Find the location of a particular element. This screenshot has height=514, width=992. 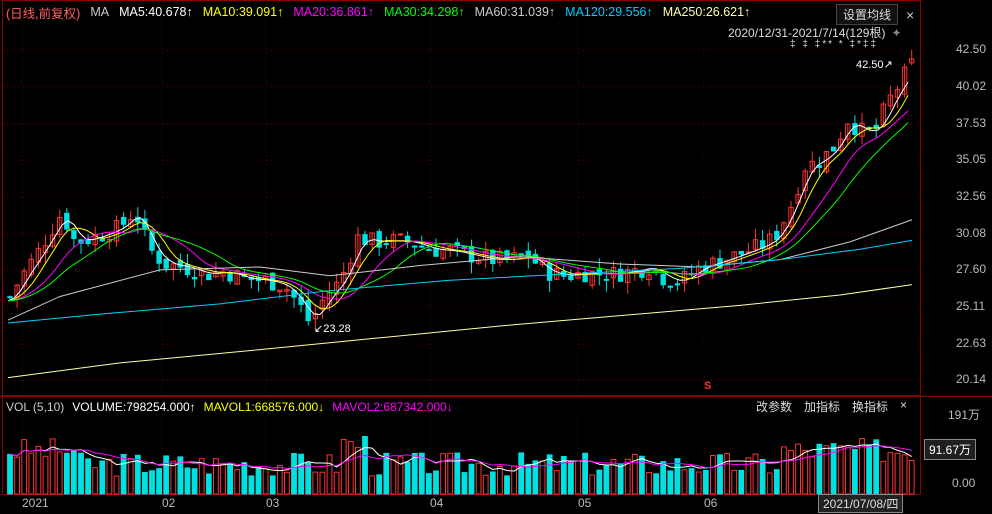

time-tick-label: 05 is located at coordinates (585, 503).